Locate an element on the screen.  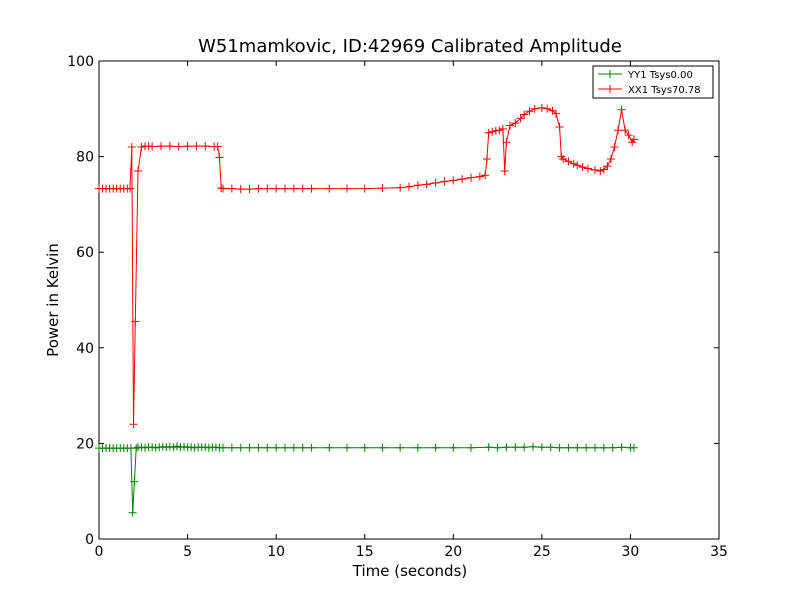
x-tick-label: 15 is located at coordinates (365, 552).